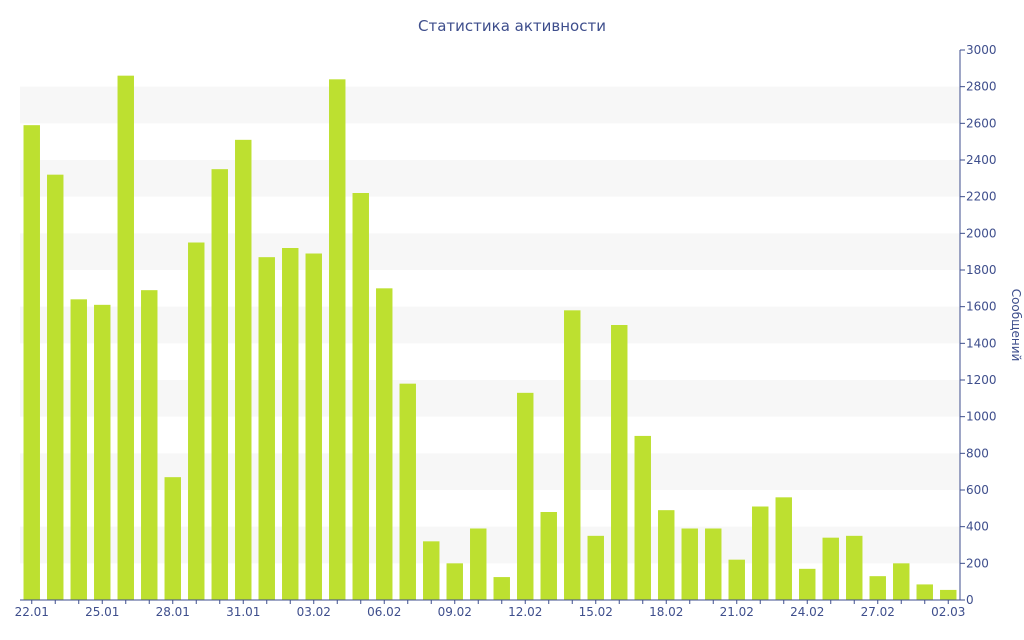  What do you see at coordinates (360, 396) in the screenshot?
I see `bar-05.02` at bounding box center [360, 396].